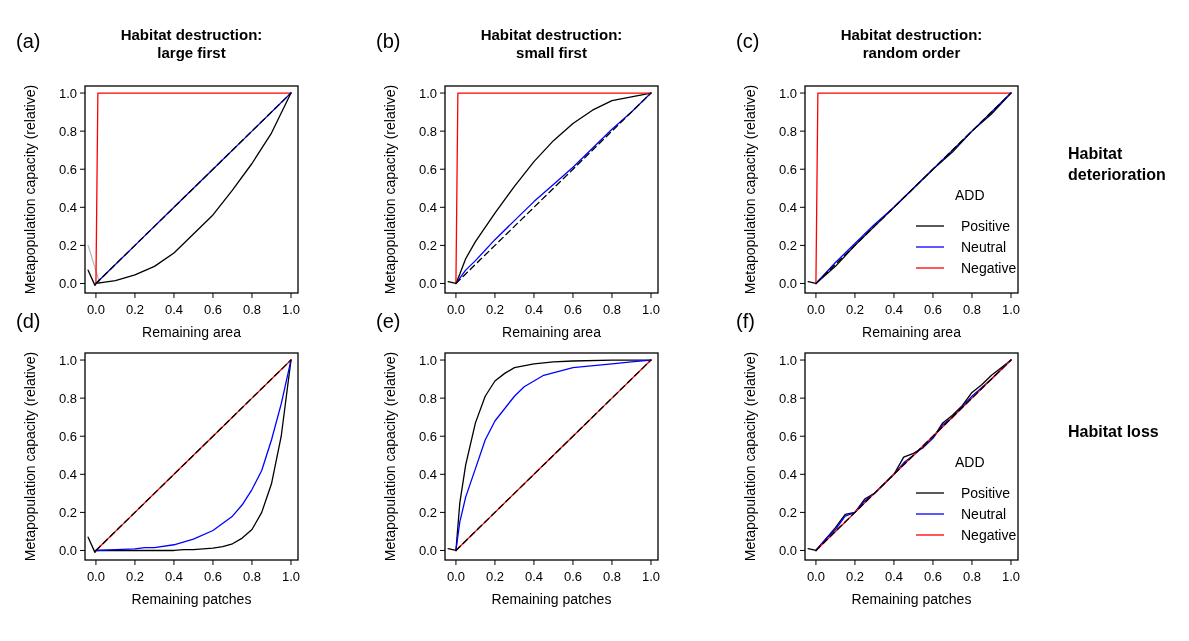 Image resolution: width=1189 pixels, height=641 pixels. I want to click on chart-title: Habitat destruction: small first, so click(551, 43).